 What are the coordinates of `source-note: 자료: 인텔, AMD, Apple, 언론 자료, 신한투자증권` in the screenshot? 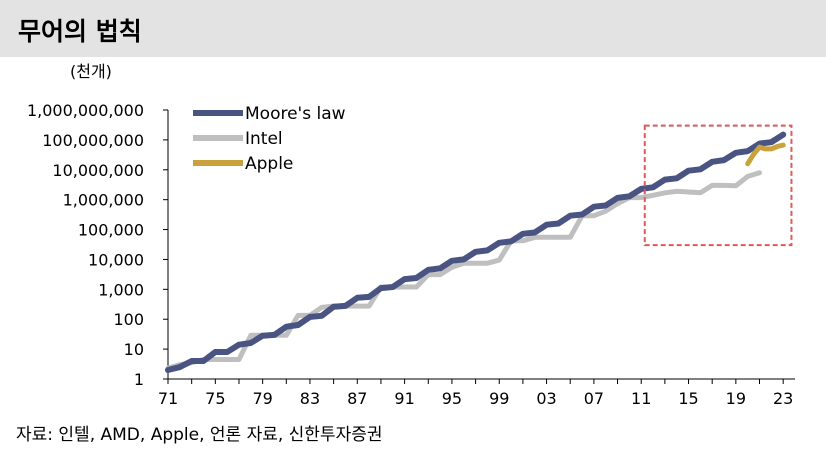 It's located at (199, 435).